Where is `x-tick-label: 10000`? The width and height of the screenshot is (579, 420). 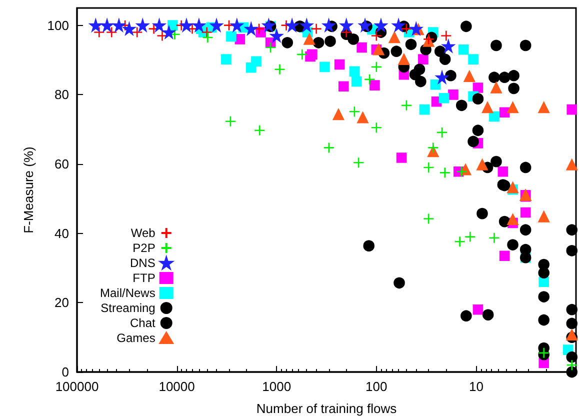 x-tick-label: 10000 is located at coordinates (176, 386).